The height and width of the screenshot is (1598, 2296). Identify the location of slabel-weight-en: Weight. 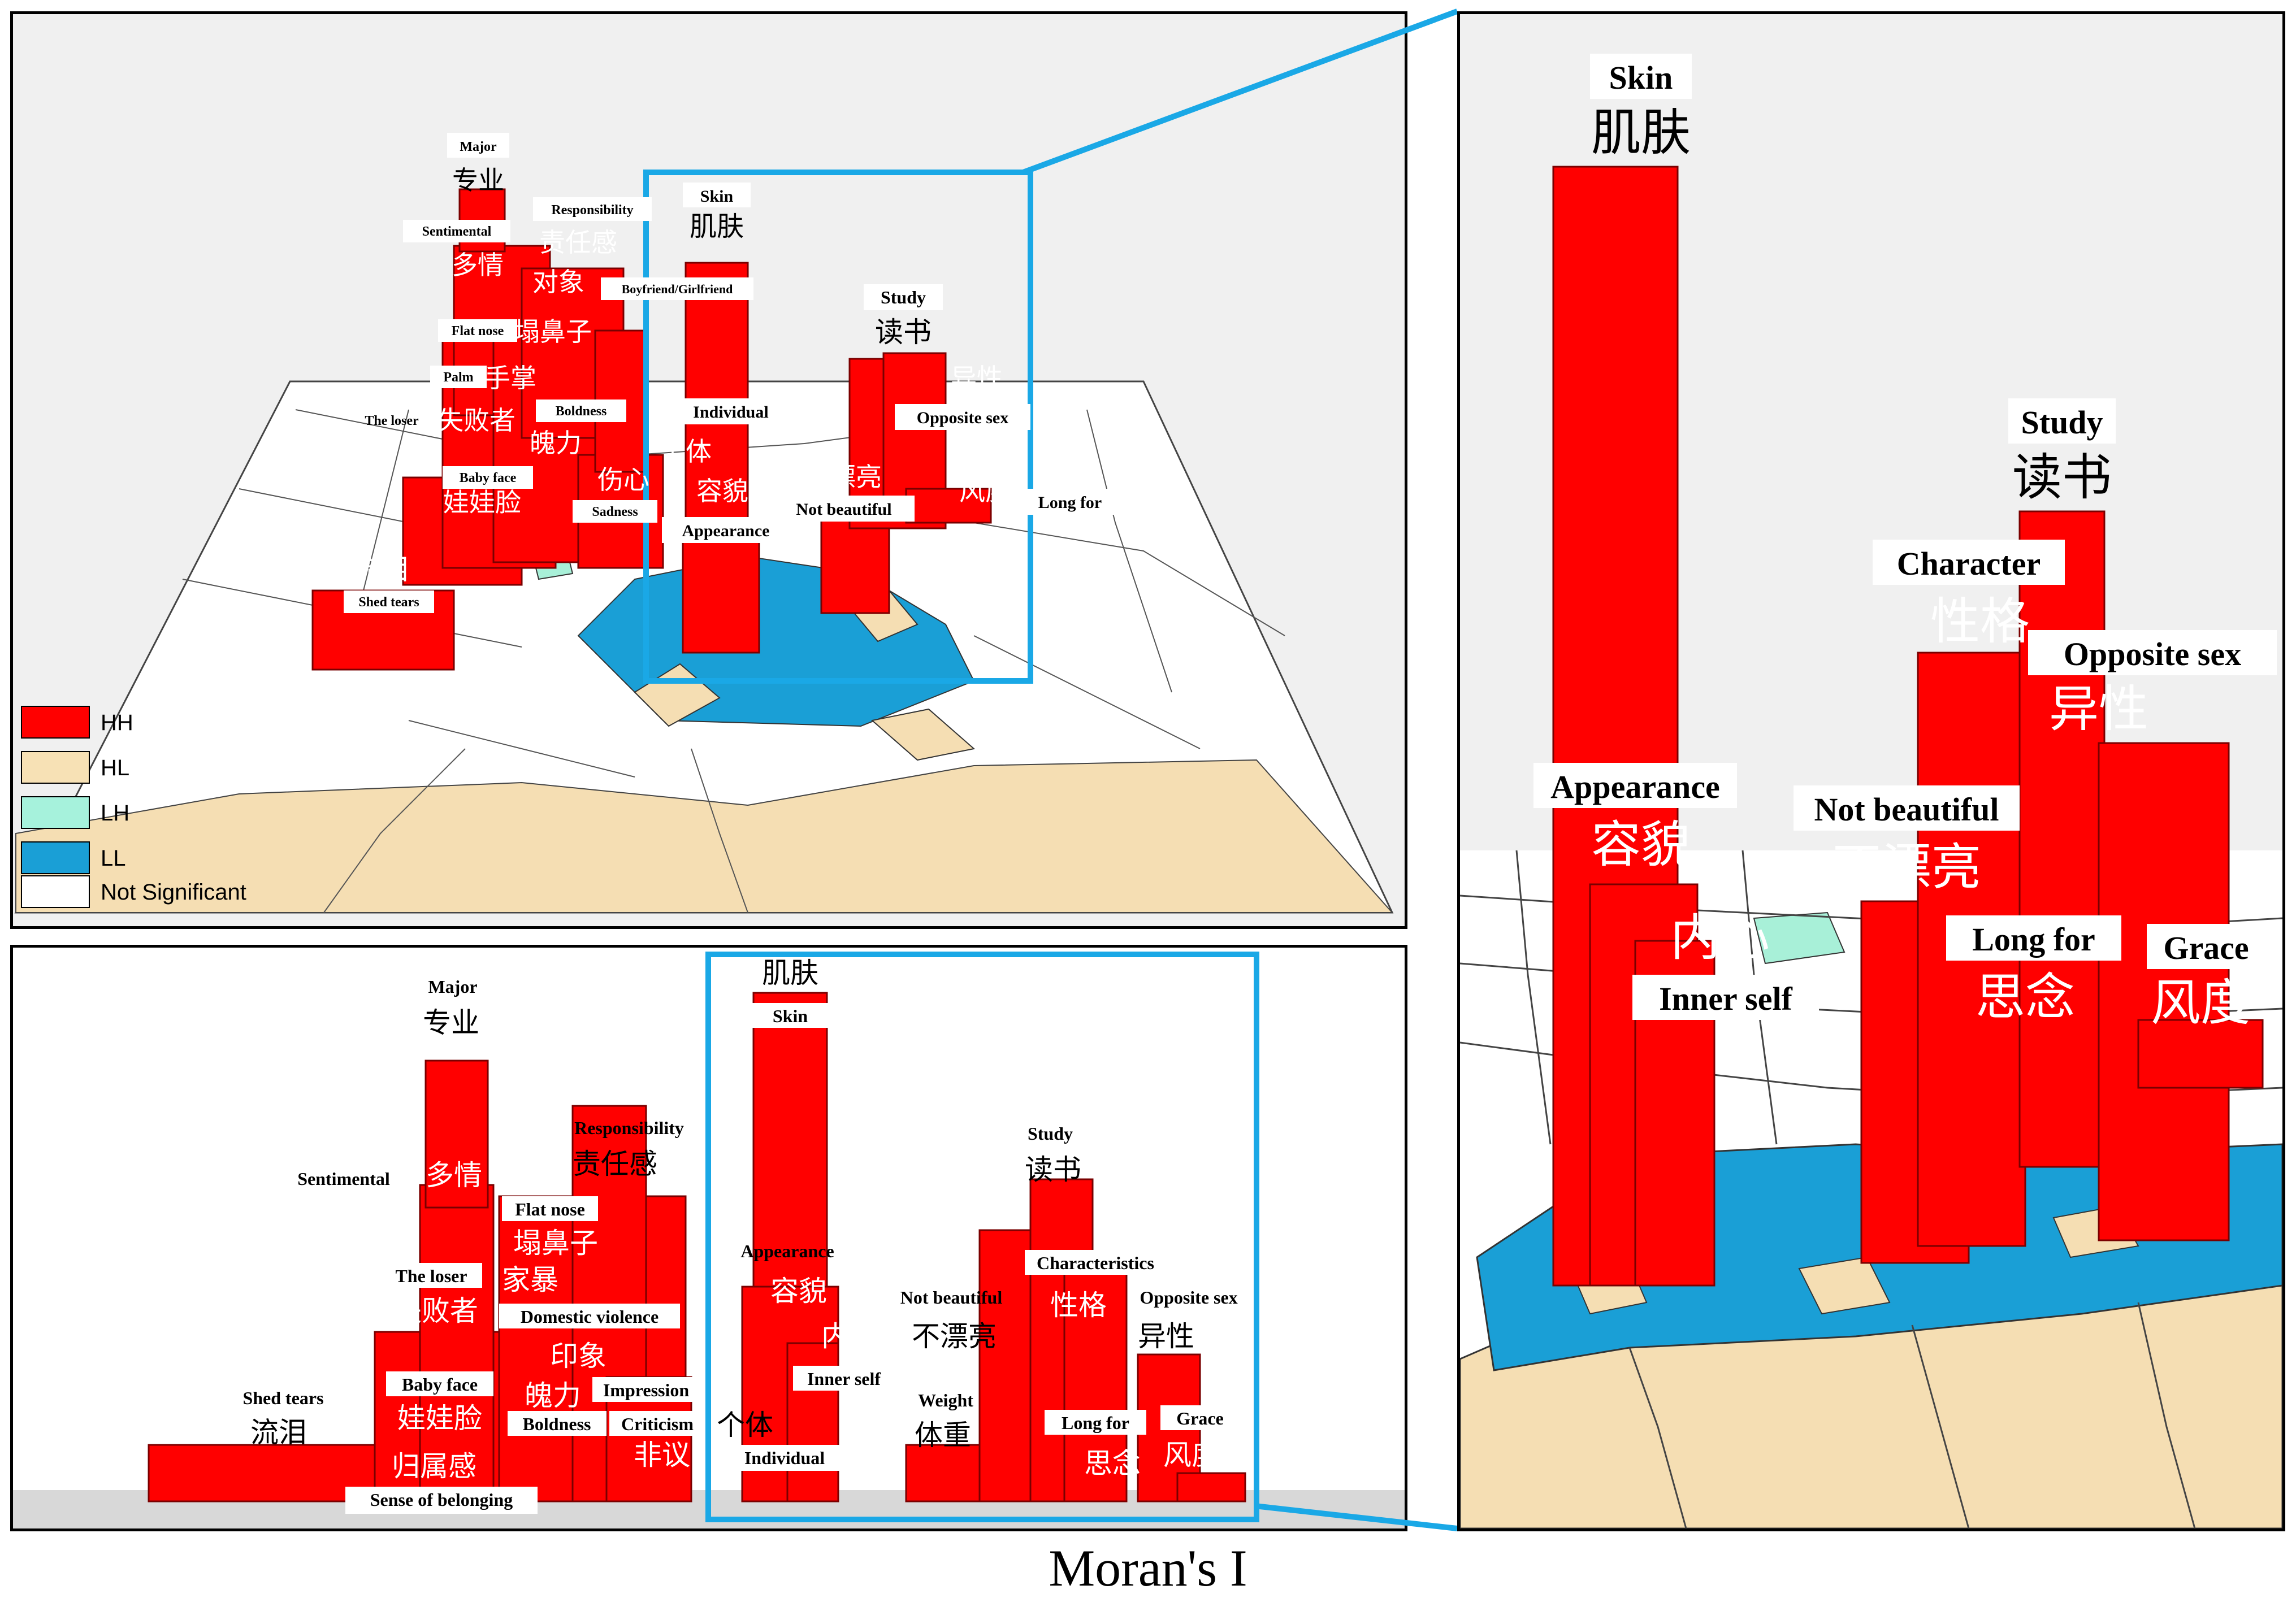
(946, 1400).